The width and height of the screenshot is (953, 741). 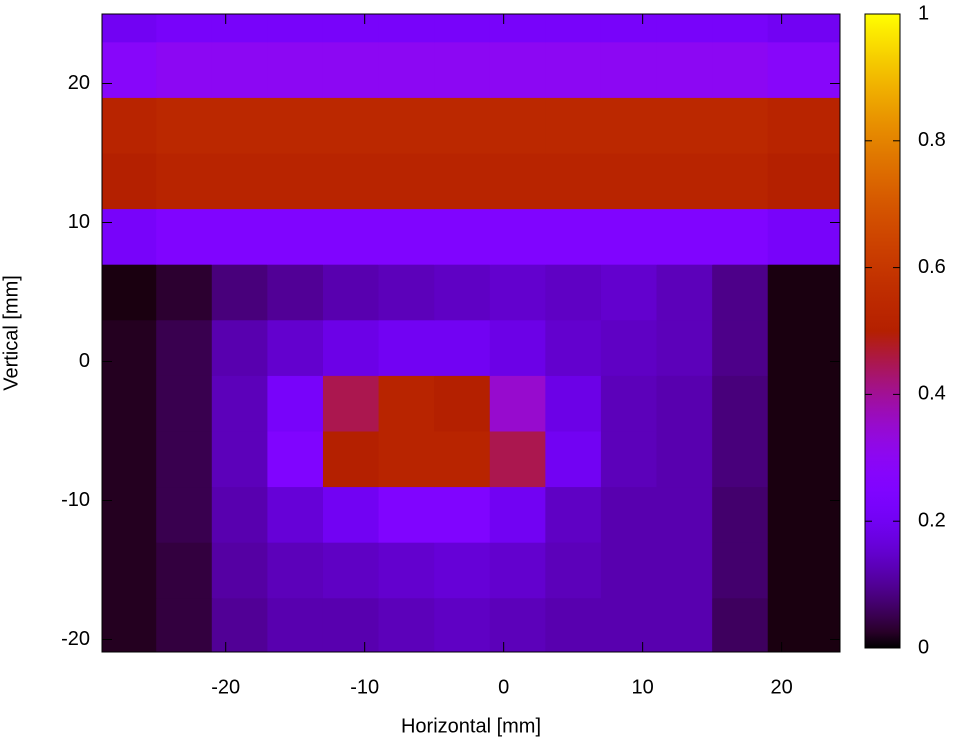 I want to click on colorbar-tick-label: 0.6, so click(x=932, y=267).